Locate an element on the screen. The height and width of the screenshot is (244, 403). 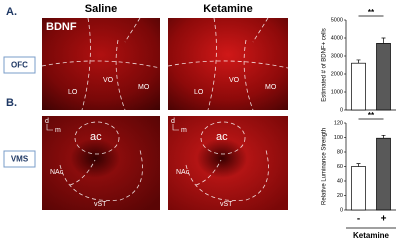
y-tick-label: 5000 is located at coordinates (337, 20).